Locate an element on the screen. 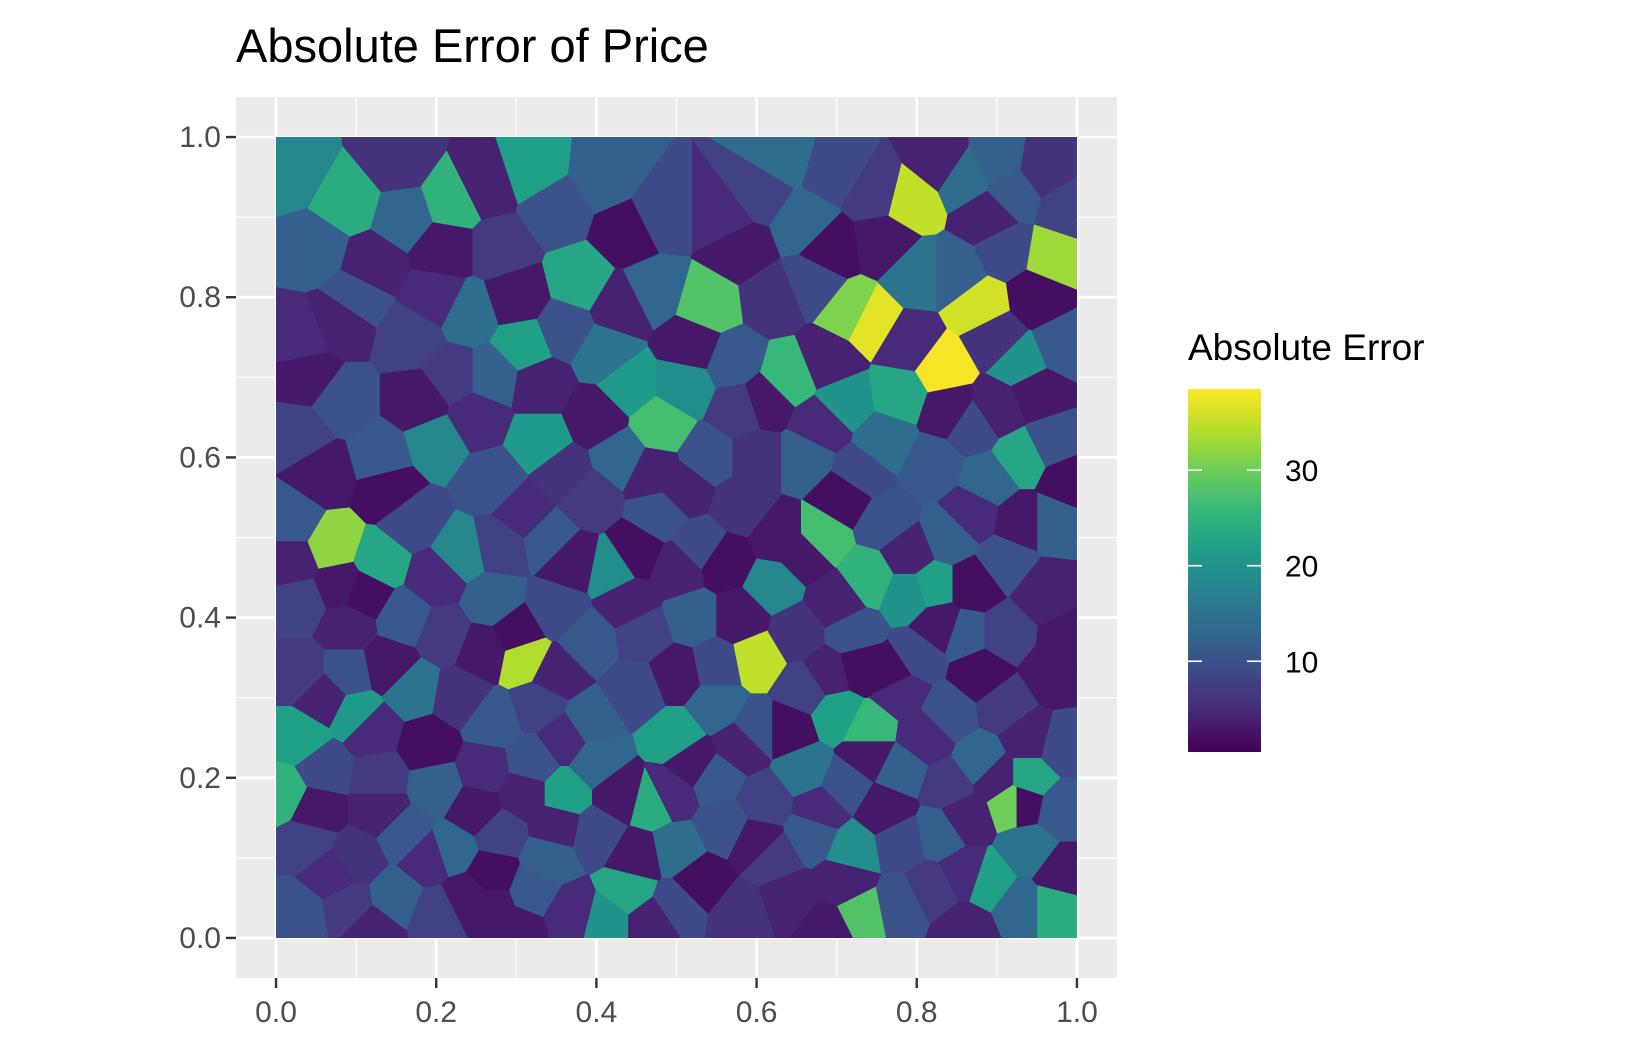 This screenshot has height=1049, width=1649. x-tick-label: 0.2 is located at coordinates (436, 1012).